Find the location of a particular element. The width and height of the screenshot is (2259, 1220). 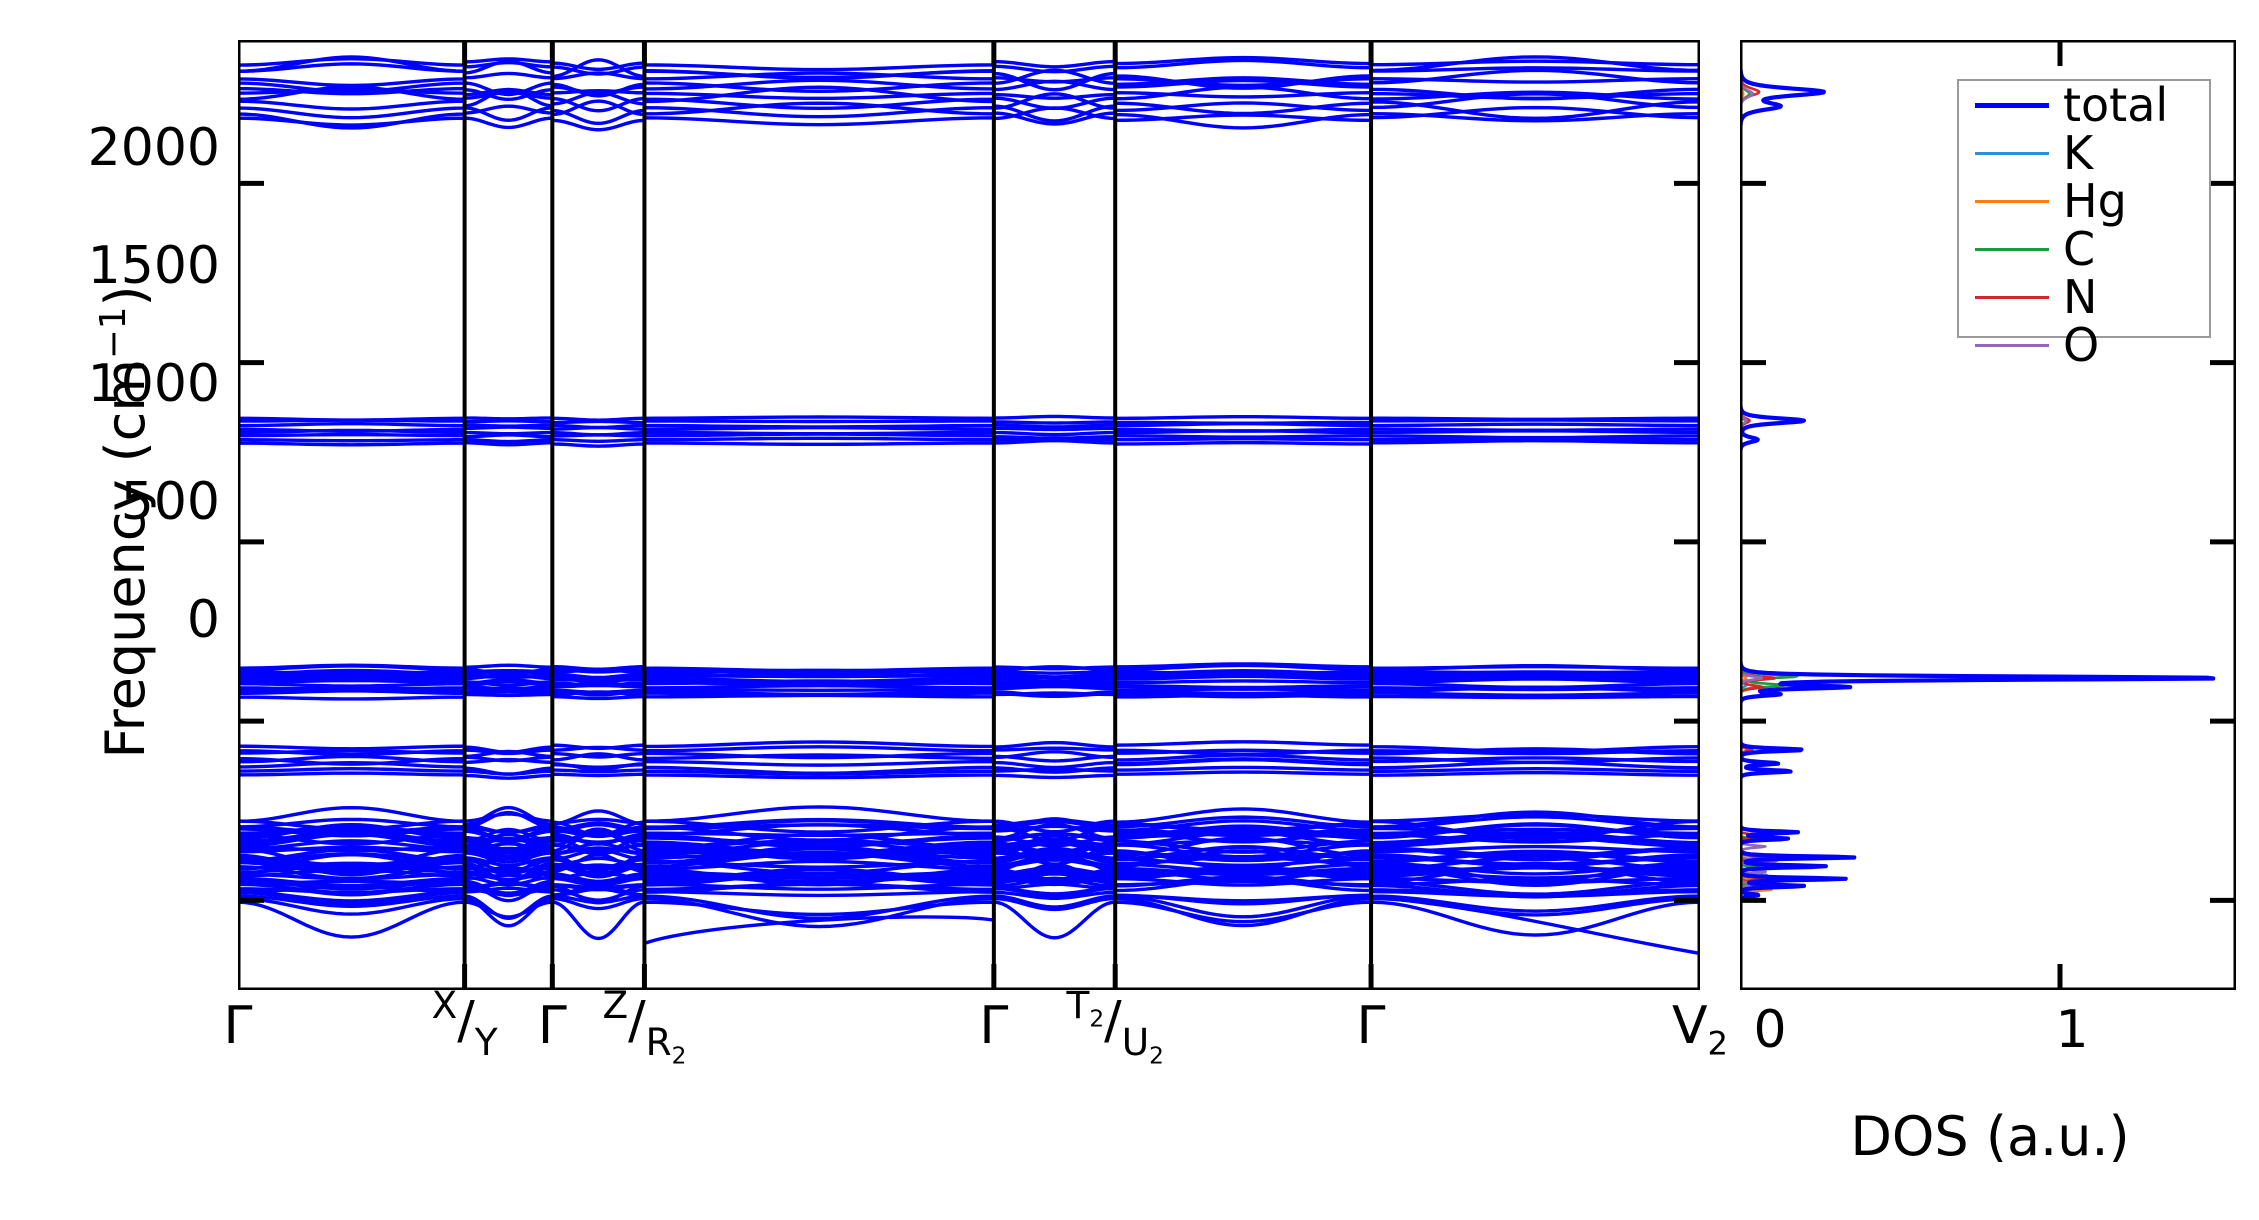

legend-item: K is located at coordinates (2084, 153).